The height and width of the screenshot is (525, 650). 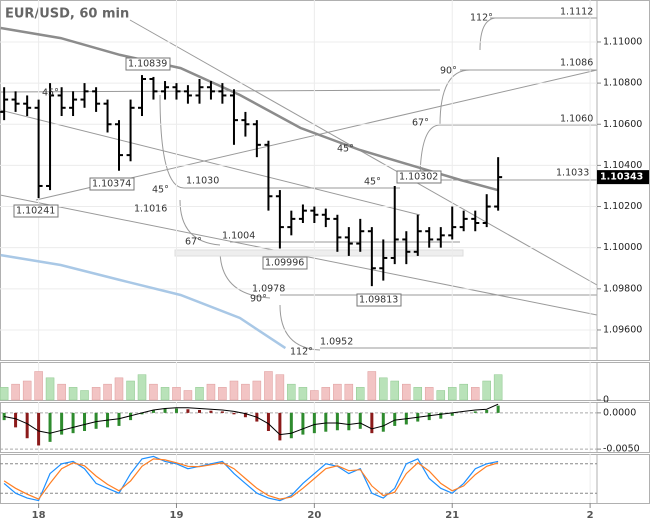 I want to click on current-price: 1.10343, so click(x=621, y=177).